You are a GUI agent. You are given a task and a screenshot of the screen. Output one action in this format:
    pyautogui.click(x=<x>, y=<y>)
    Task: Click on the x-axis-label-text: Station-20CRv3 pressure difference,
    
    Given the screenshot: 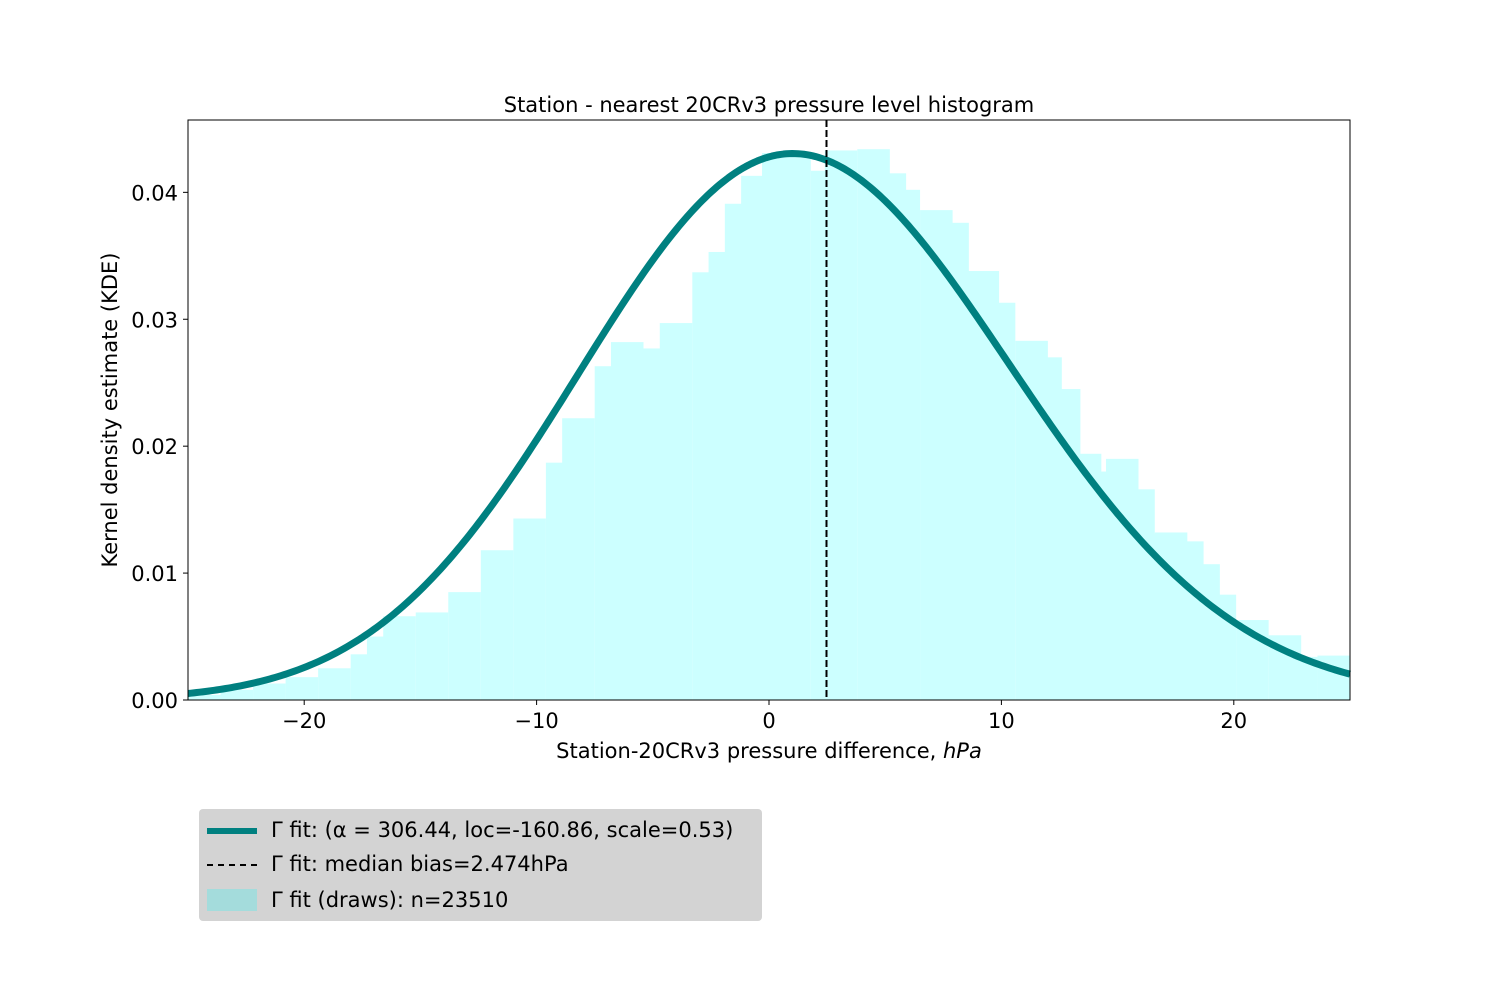 What is the action you would take?
    pyautogui.click(x=749, y=751)
    